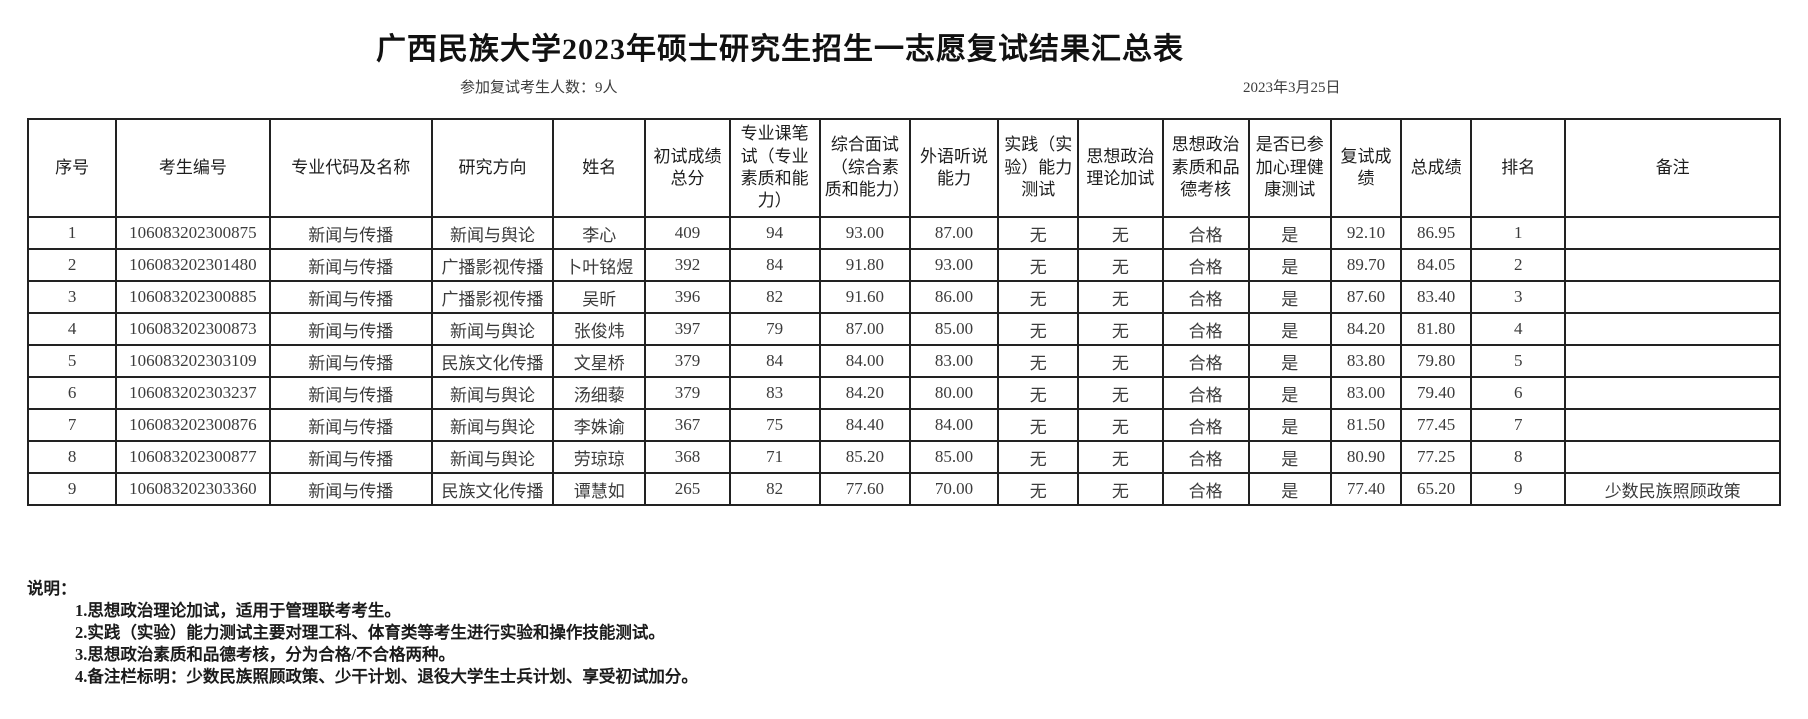  I want to click on table-cell: 87.60, so click(1366, 297).